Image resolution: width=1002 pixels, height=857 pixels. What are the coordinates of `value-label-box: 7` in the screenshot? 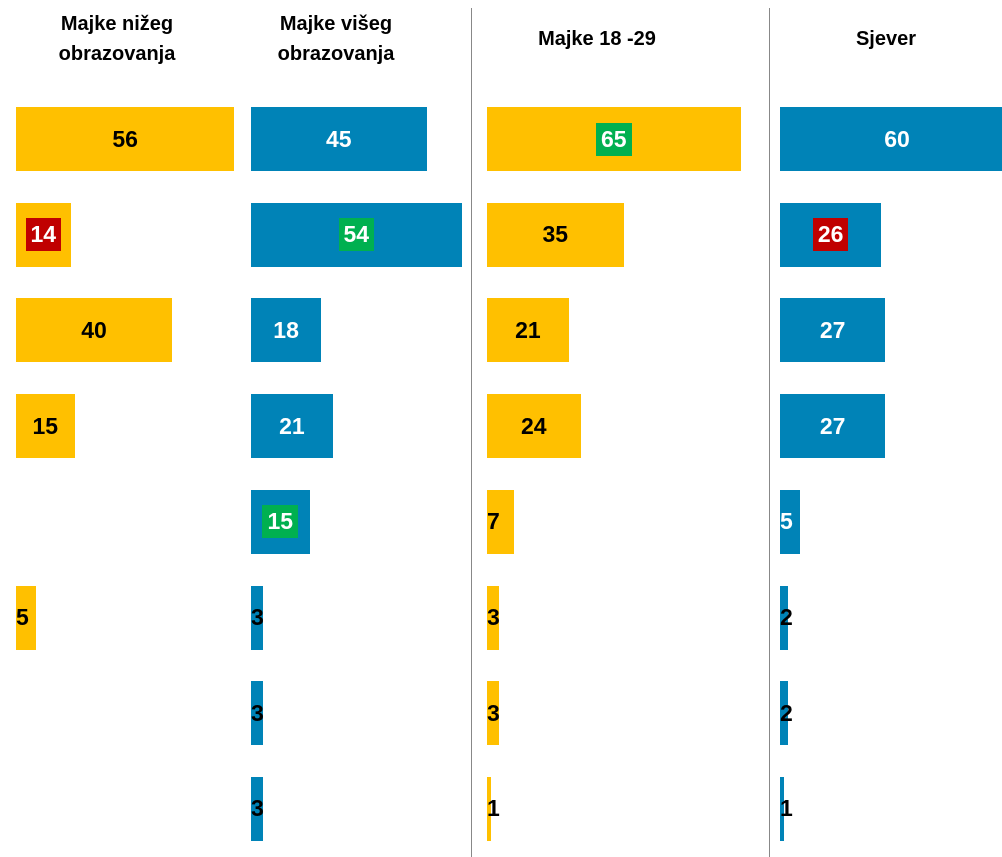 It's located at (512, 522).